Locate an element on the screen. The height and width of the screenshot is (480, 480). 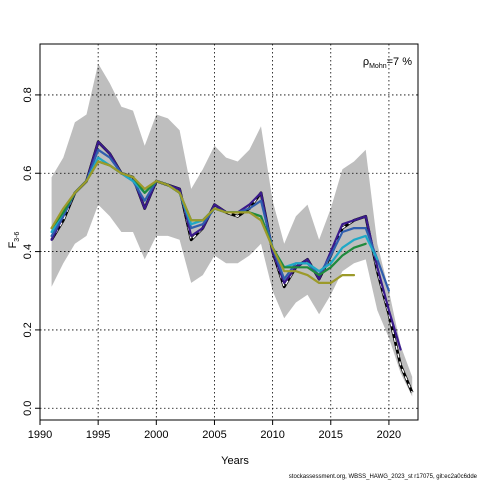
y-tick-label-3: 0.6 is located at coordinates (28, 173).